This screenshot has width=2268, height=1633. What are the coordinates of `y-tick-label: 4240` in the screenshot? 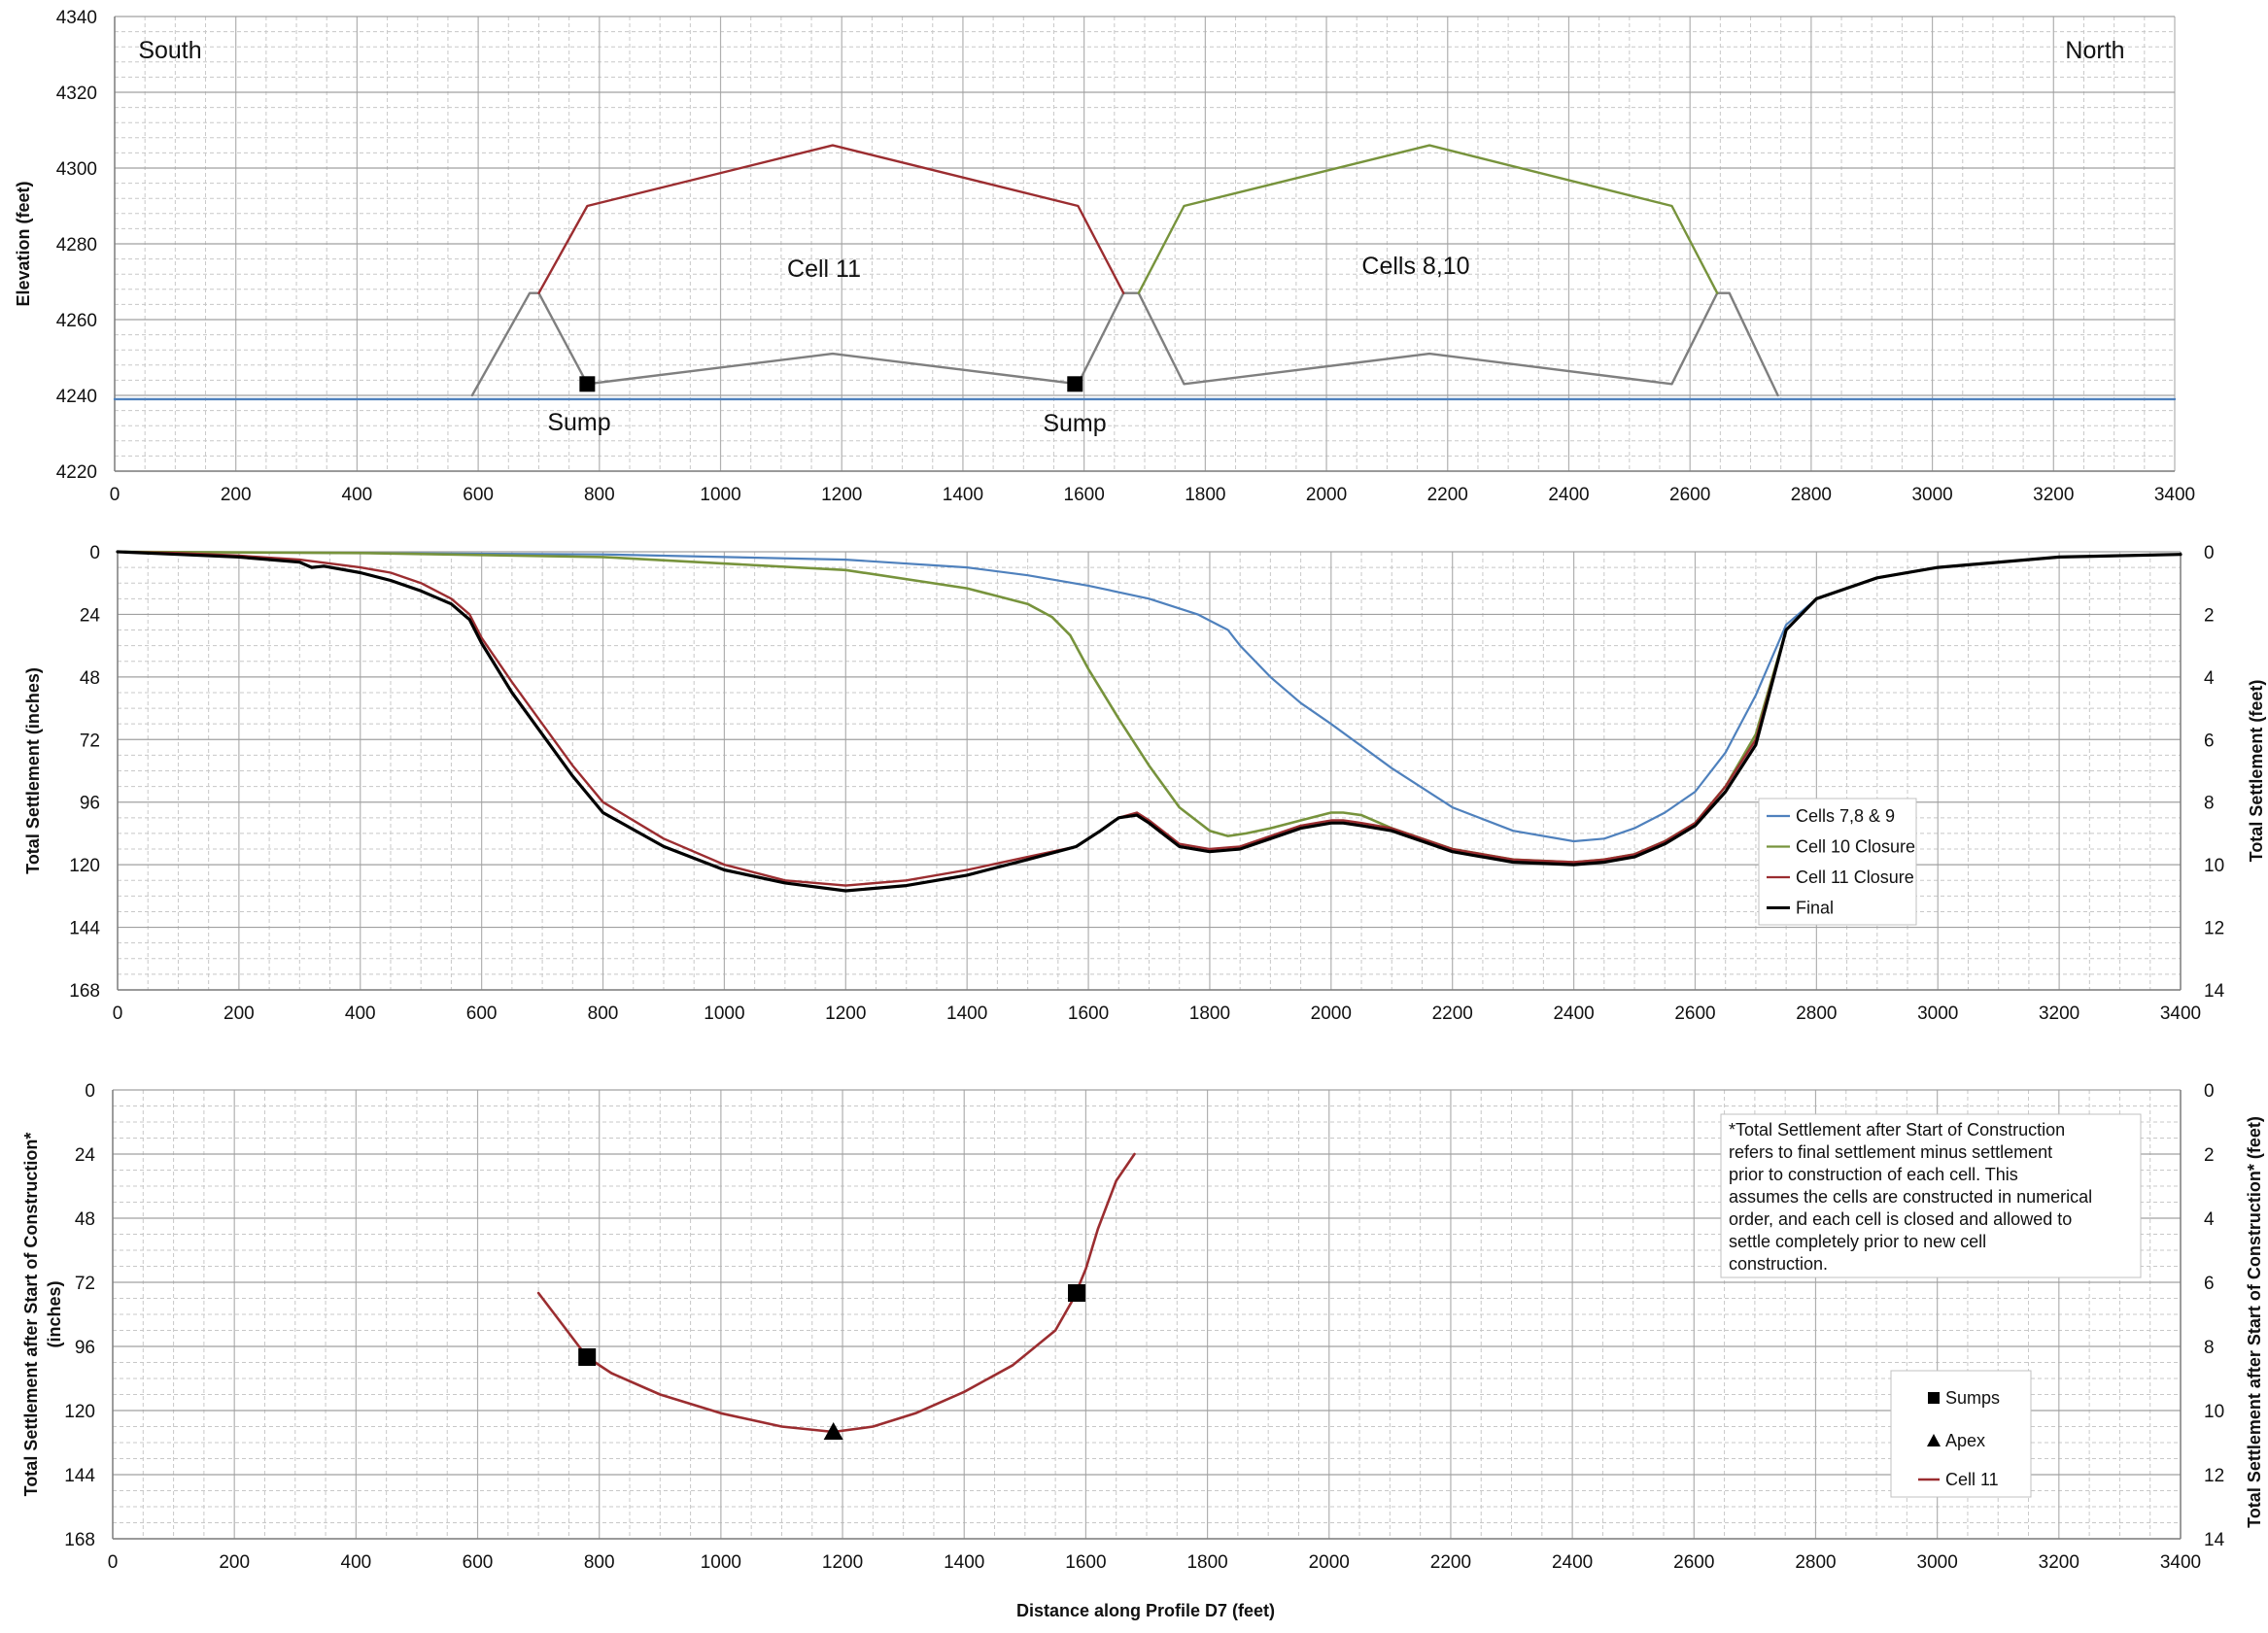 It's located at (76, 397).